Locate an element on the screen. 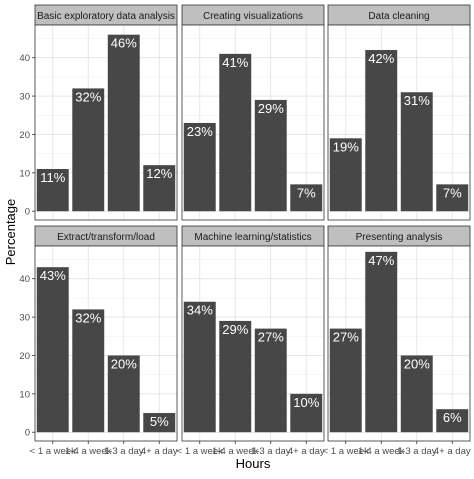  facet-strip-title: Presenting analysis is located at coordinates (399, 237).